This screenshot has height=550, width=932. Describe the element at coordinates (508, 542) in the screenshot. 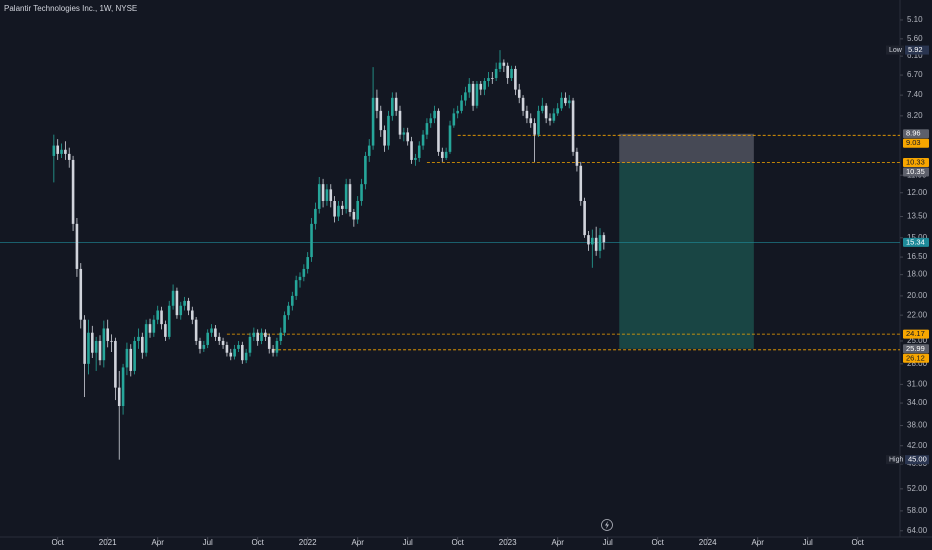

I see `x-tick-label: 2023` at that location.